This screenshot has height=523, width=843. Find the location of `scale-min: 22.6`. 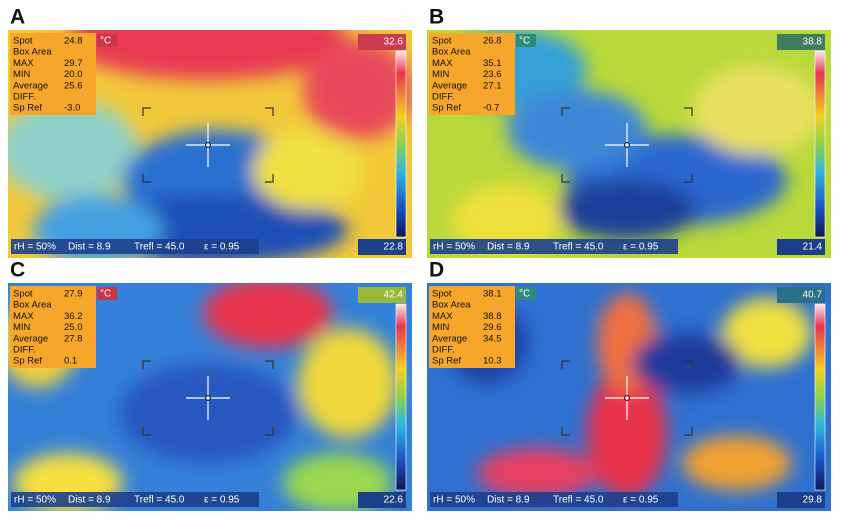

scale-min: 22.6 is located at coordinates (394, 500).